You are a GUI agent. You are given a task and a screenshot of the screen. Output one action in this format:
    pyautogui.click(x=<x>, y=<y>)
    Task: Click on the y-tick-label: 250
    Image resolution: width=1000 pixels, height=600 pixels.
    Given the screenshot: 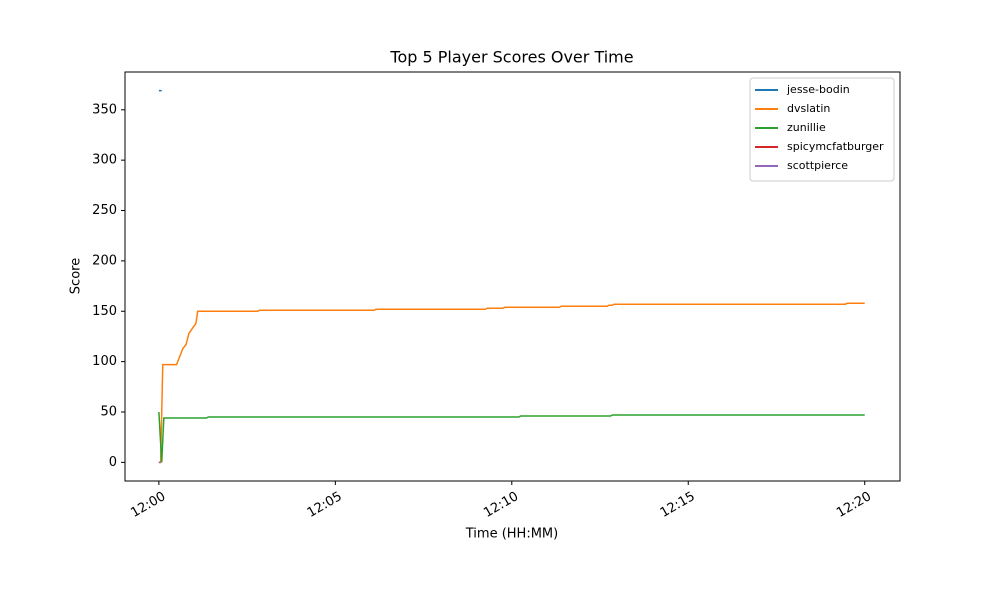 What is the action you would take?
    pyautogui.click(x=104, y=210)
    